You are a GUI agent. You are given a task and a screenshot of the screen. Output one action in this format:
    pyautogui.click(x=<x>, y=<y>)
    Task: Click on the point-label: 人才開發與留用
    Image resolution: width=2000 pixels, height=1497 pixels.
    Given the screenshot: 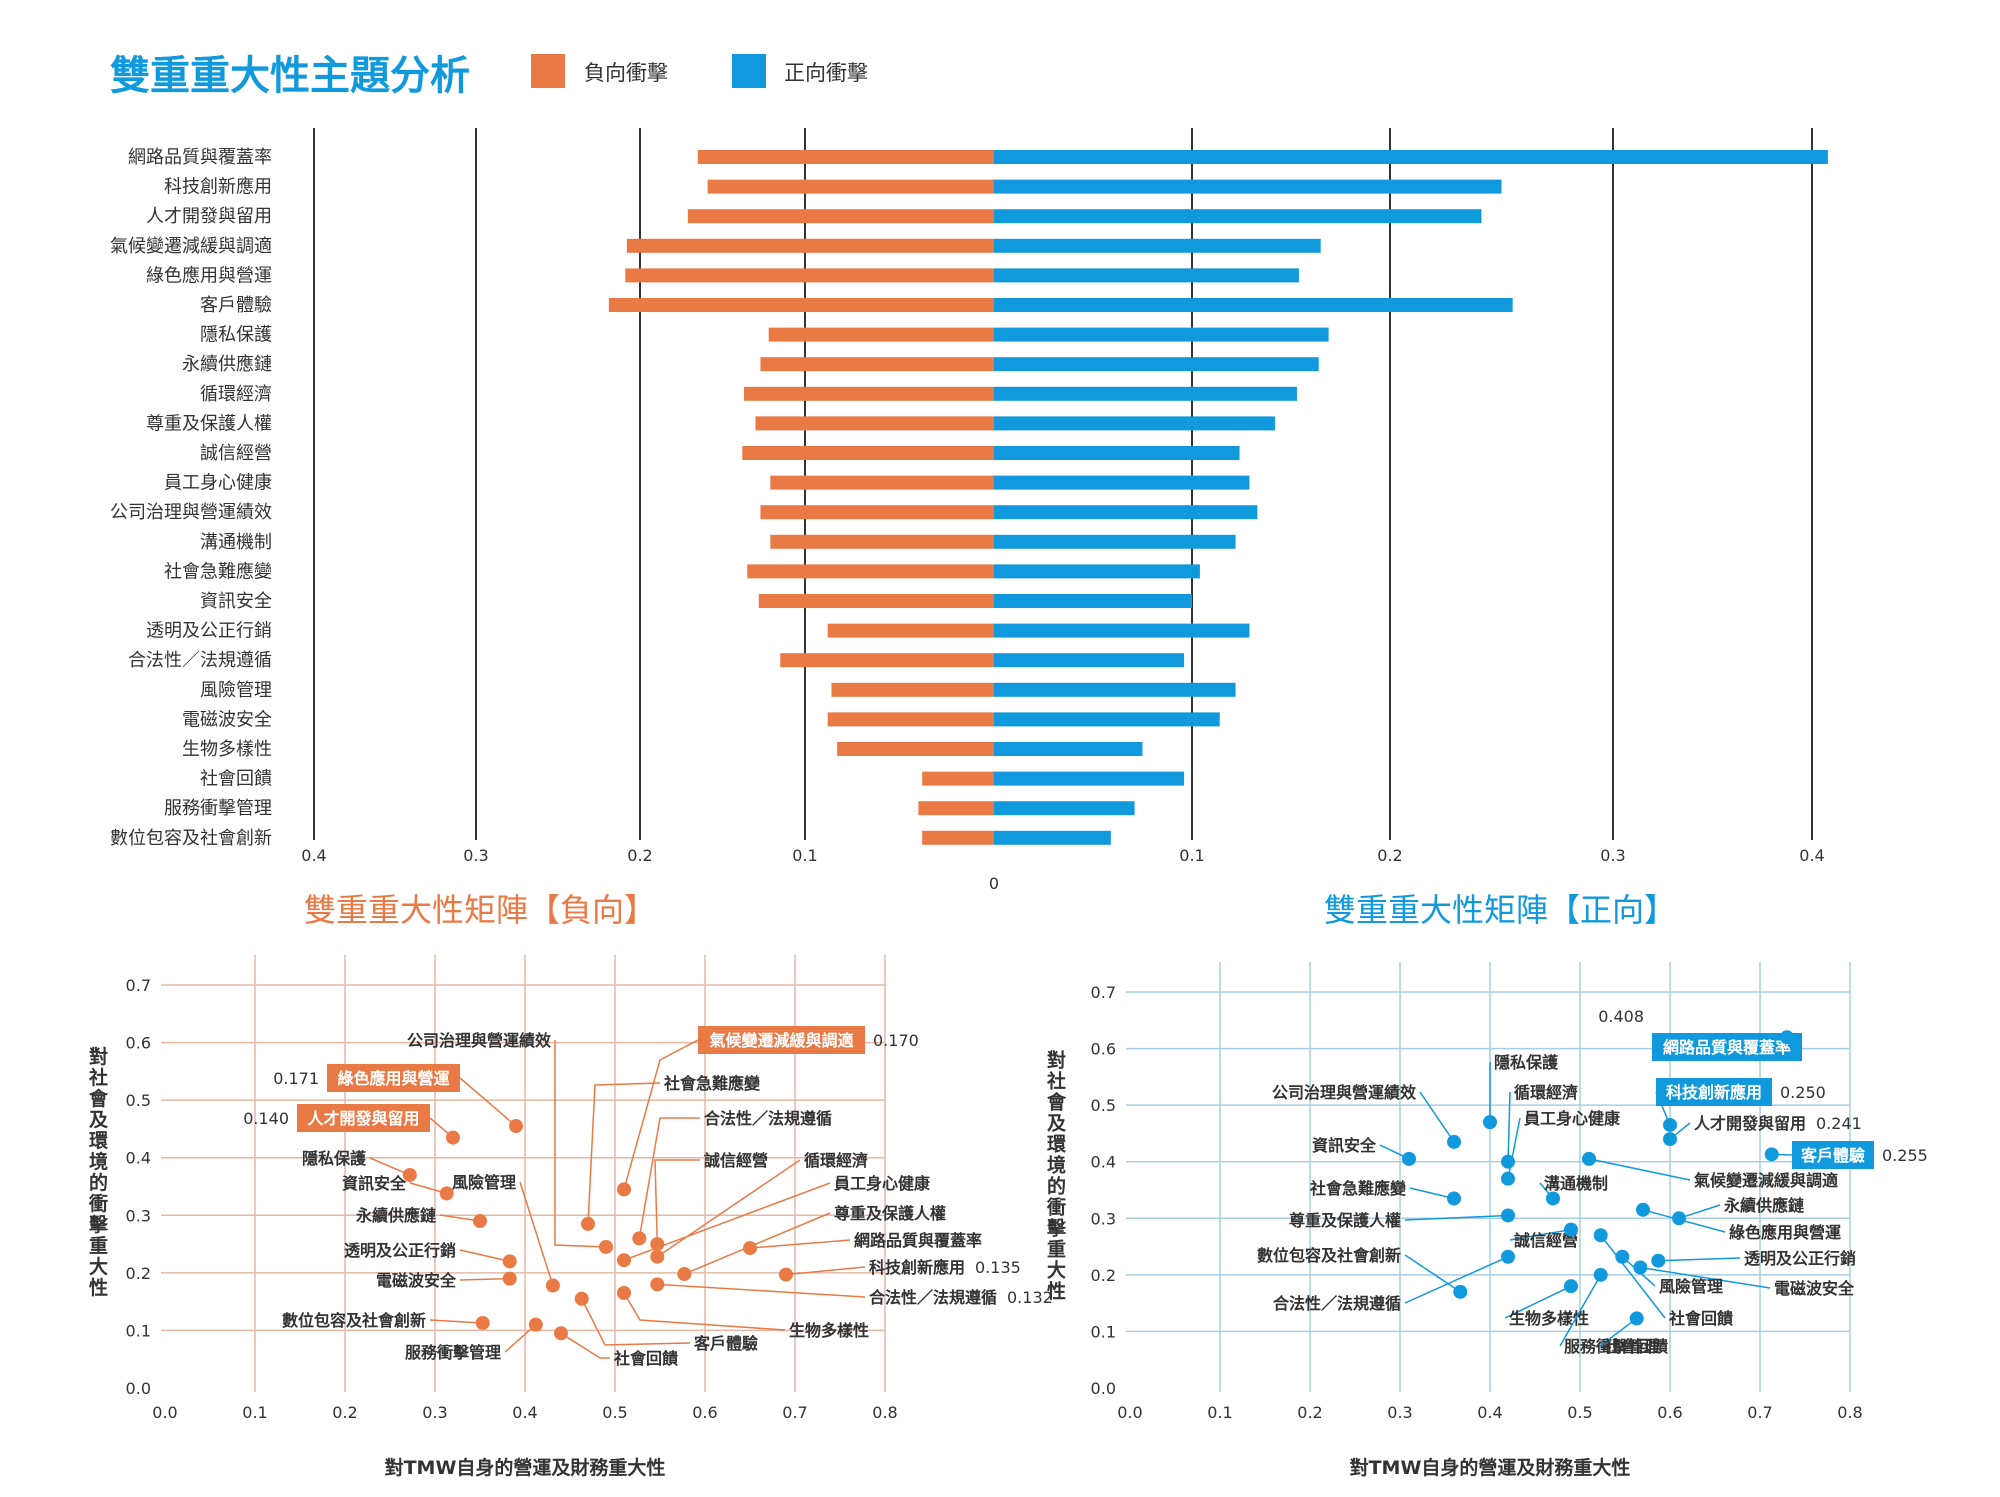 What is the action you would take?
    pyautogui.click(x=363, y=1118)
    